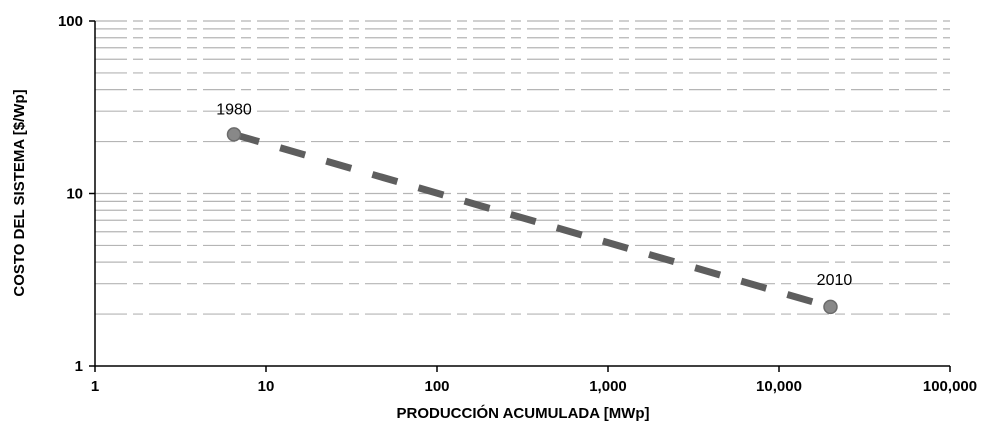  Describe the element at coordinates (835, 280) in the screenshot. I see `point-label: 2010` at that location.